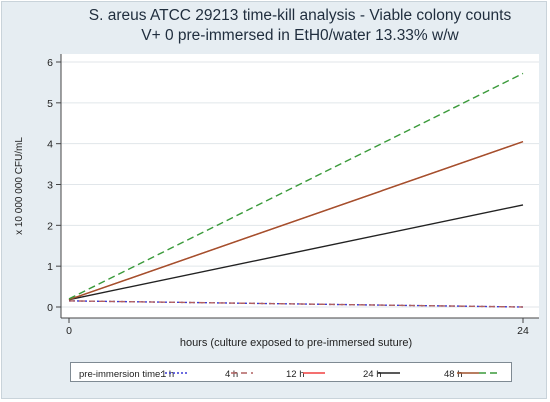  I want to click on x-tick-label: 24, so click(523, 331).